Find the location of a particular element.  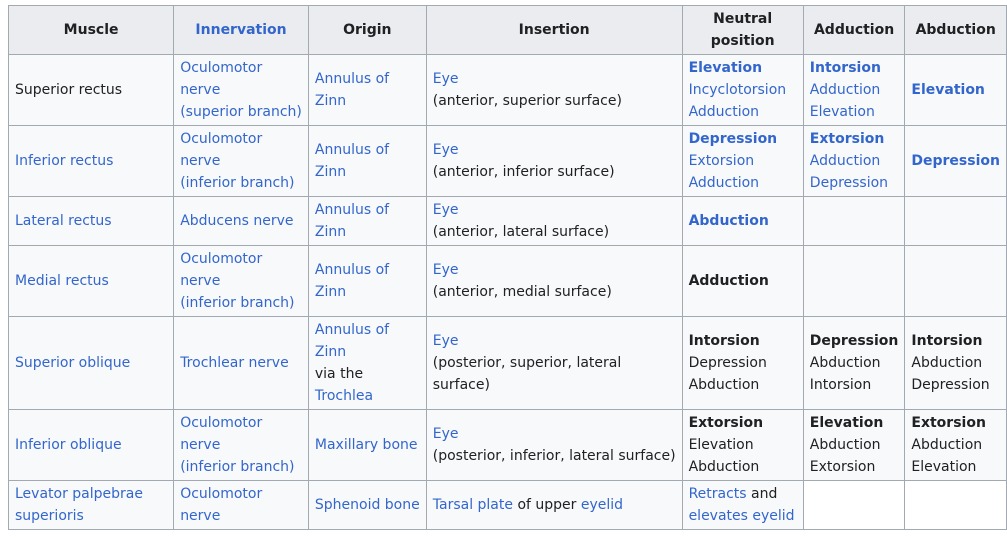

muscle-link: Superior oblique is located at coordinates (73, 363).